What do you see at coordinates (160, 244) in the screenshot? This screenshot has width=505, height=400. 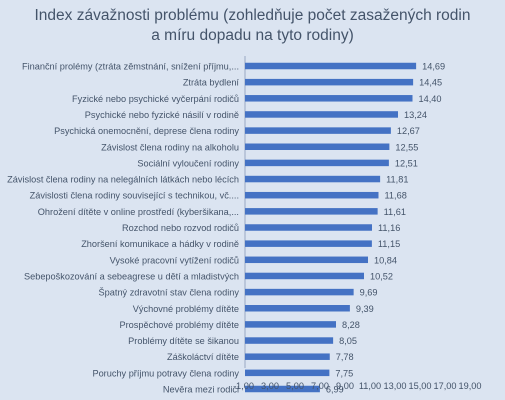 I see `category-label: Zhoršení komunikace a hádky v rodině` at bounding box center [160, 244].